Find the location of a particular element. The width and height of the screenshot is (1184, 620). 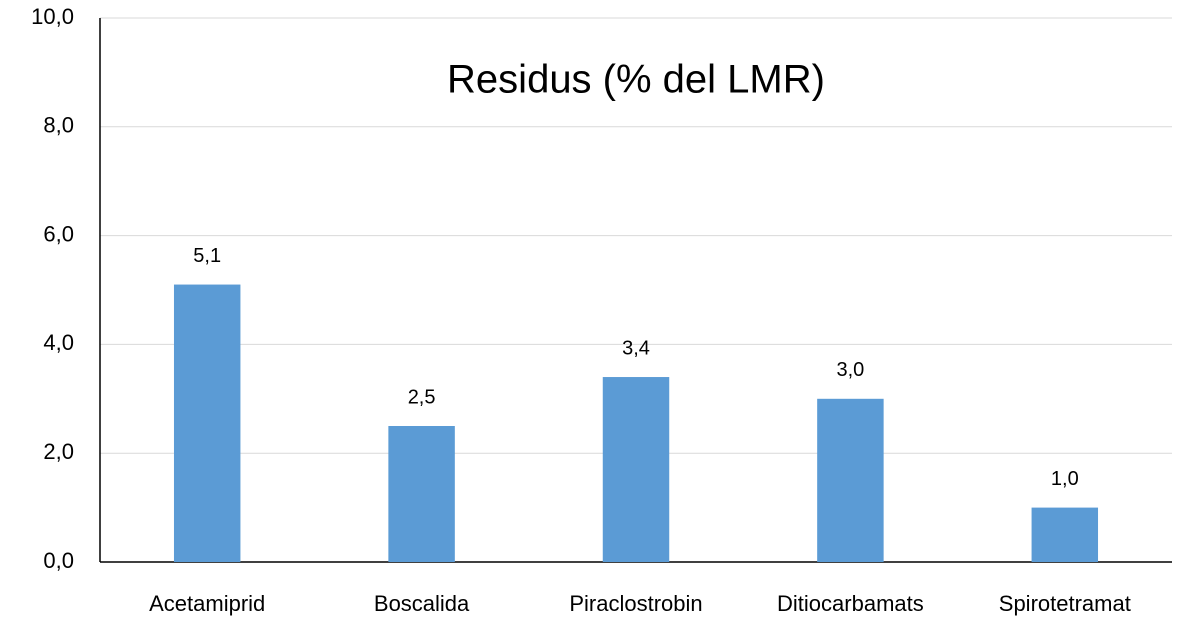

y-tick-label: 8,0 is located at coordinates (58, 125).